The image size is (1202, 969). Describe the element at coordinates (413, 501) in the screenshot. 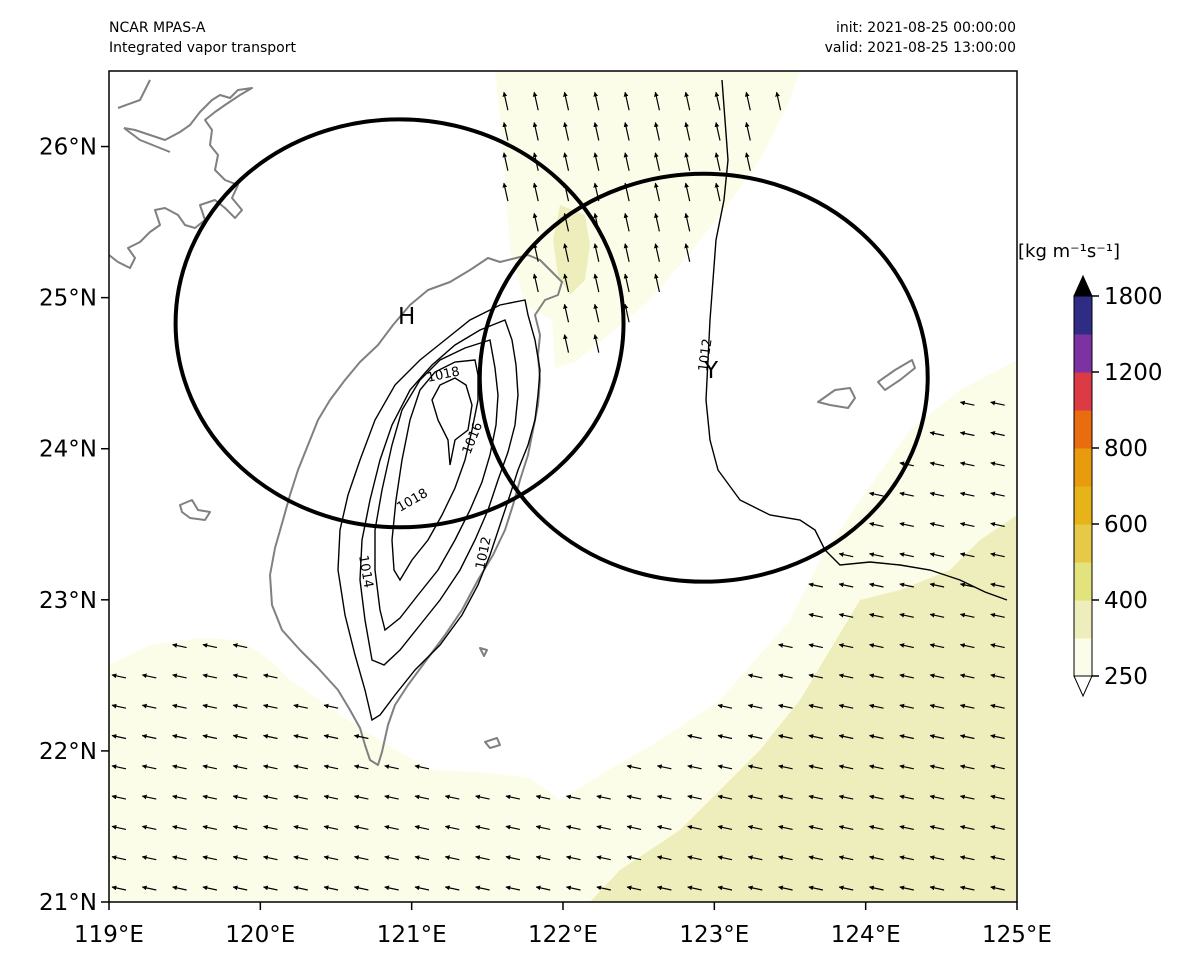

I see `contour-label-1018-bottom: 1018` at that location.